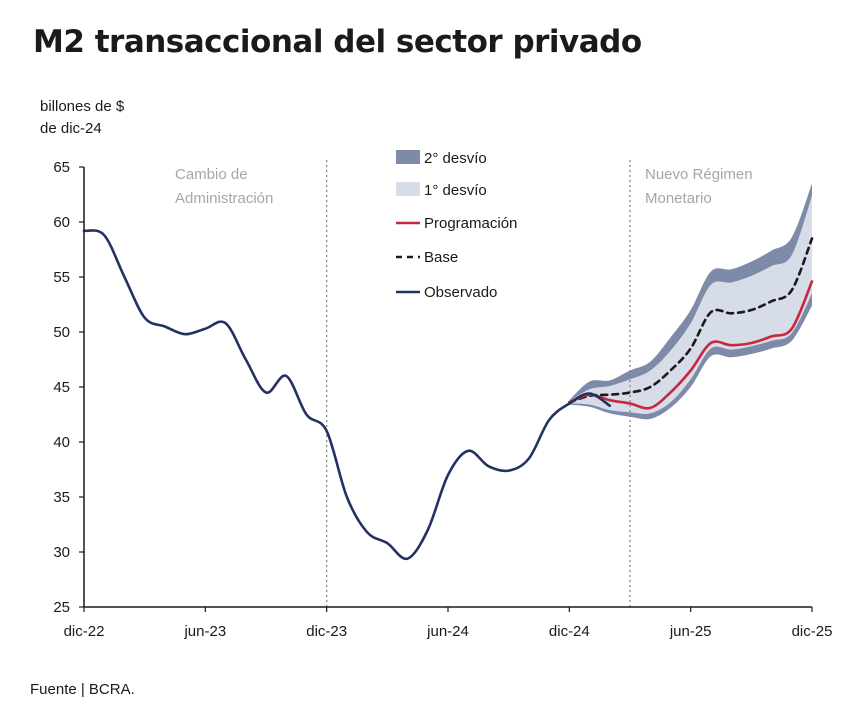 Image resolution: width=868 pixels, height=713 pixels. Describe the element at coordinates (812, 631) in the screenshot. I see `x-tick-label: dic-25` at that location.